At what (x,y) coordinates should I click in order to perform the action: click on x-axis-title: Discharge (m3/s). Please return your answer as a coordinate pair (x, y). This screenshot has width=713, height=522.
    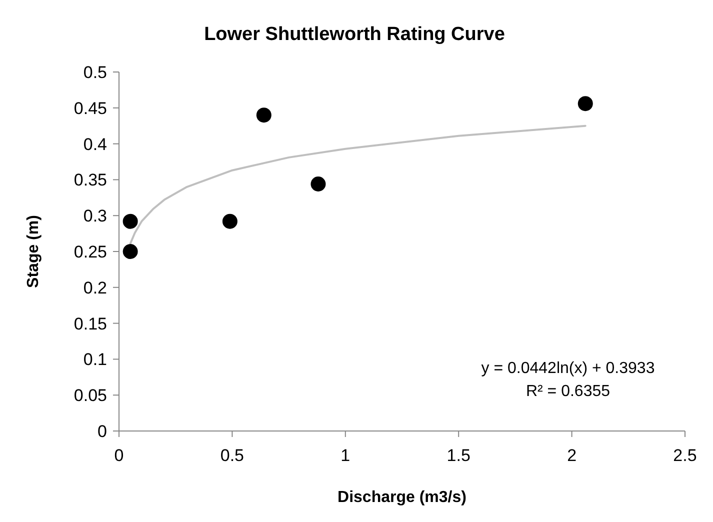
    Looking at the image, I should click on (402, 497).